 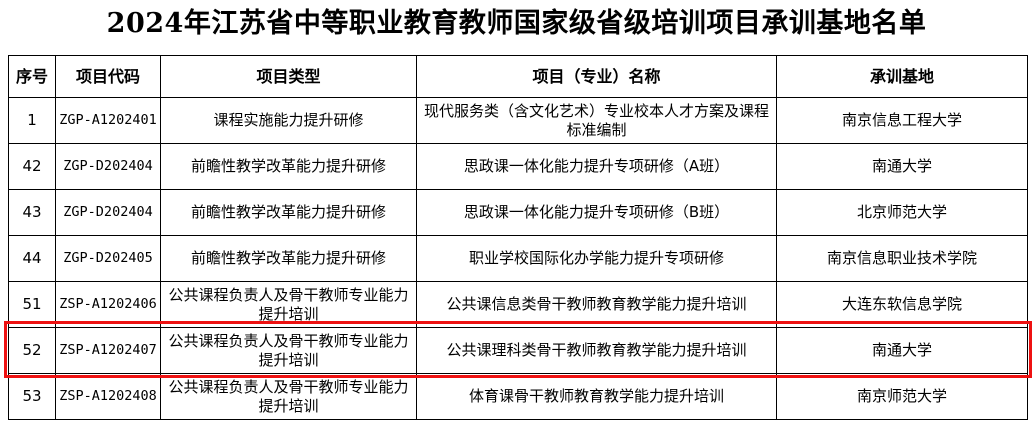 What do you see at coordinates (596, 350) in the screenshot?
I see `cell-name: 公共课理科类骨干教师教育教学能力提升培训` at bounding box center [596, 350].